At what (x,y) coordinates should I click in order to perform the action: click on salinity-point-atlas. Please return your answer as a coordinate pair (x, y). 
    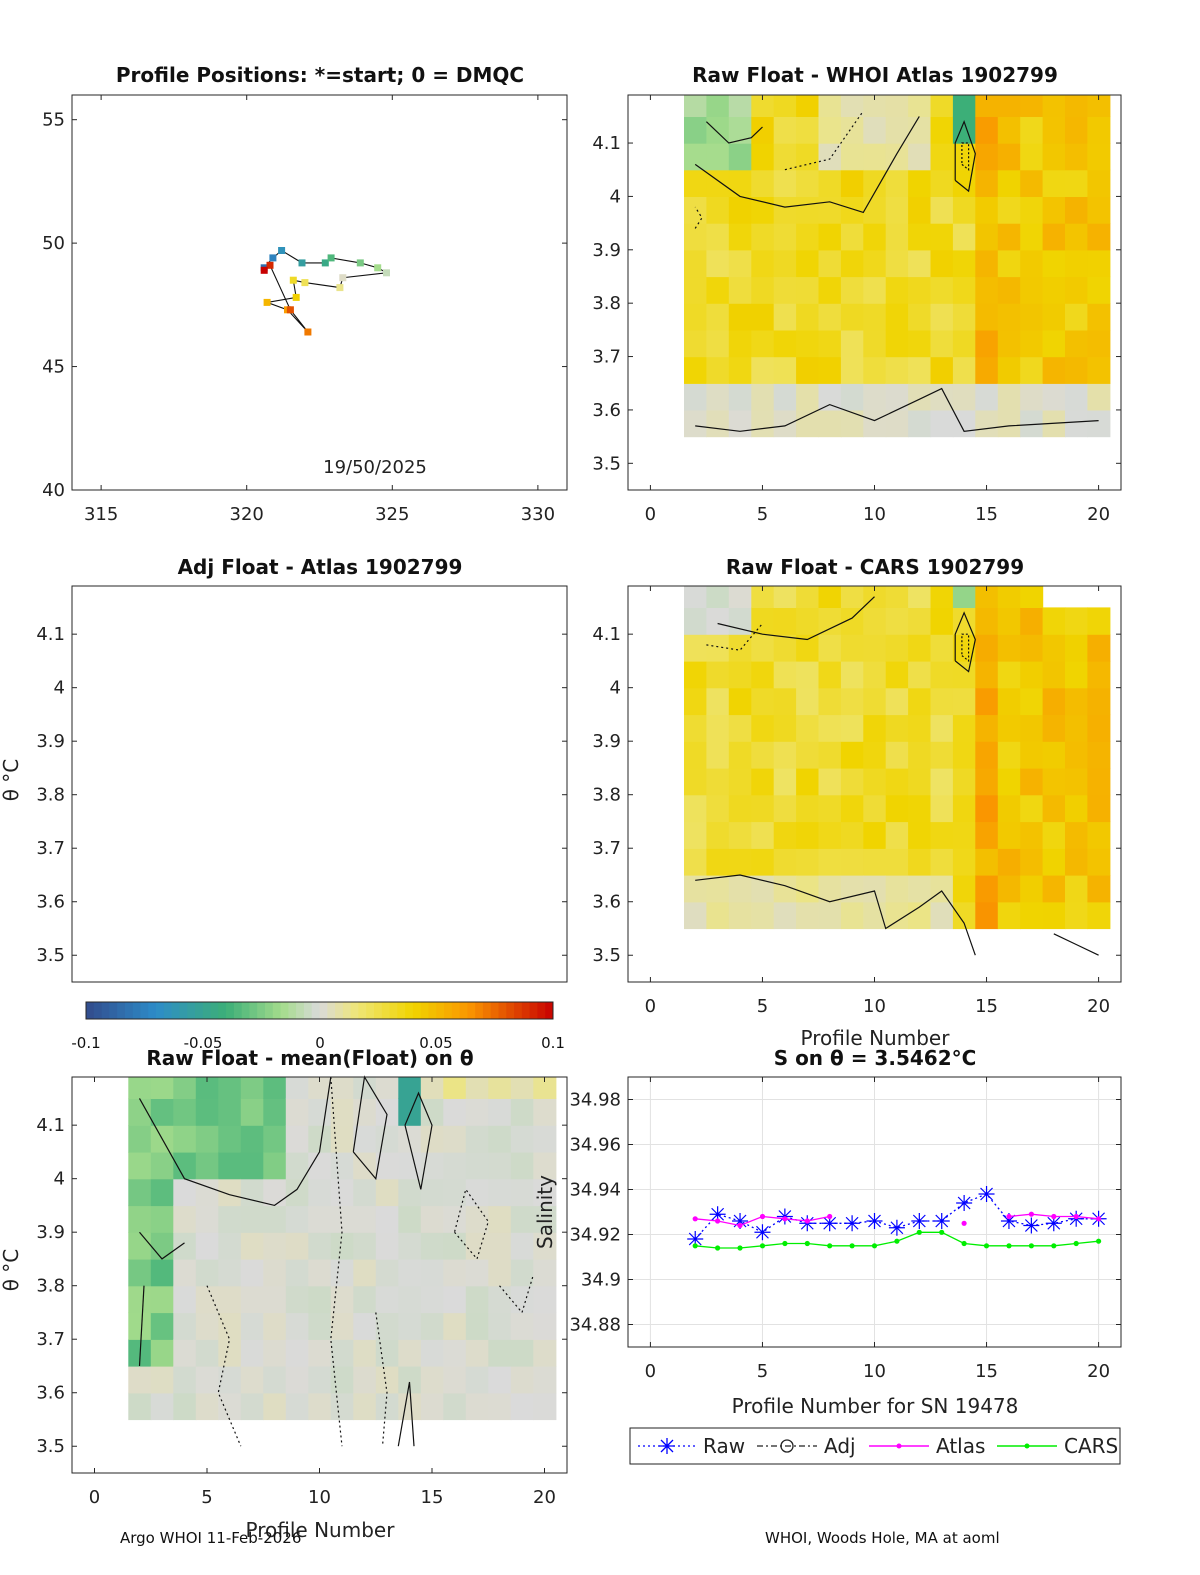
    Looking at the image, I should click on (785, 1219).